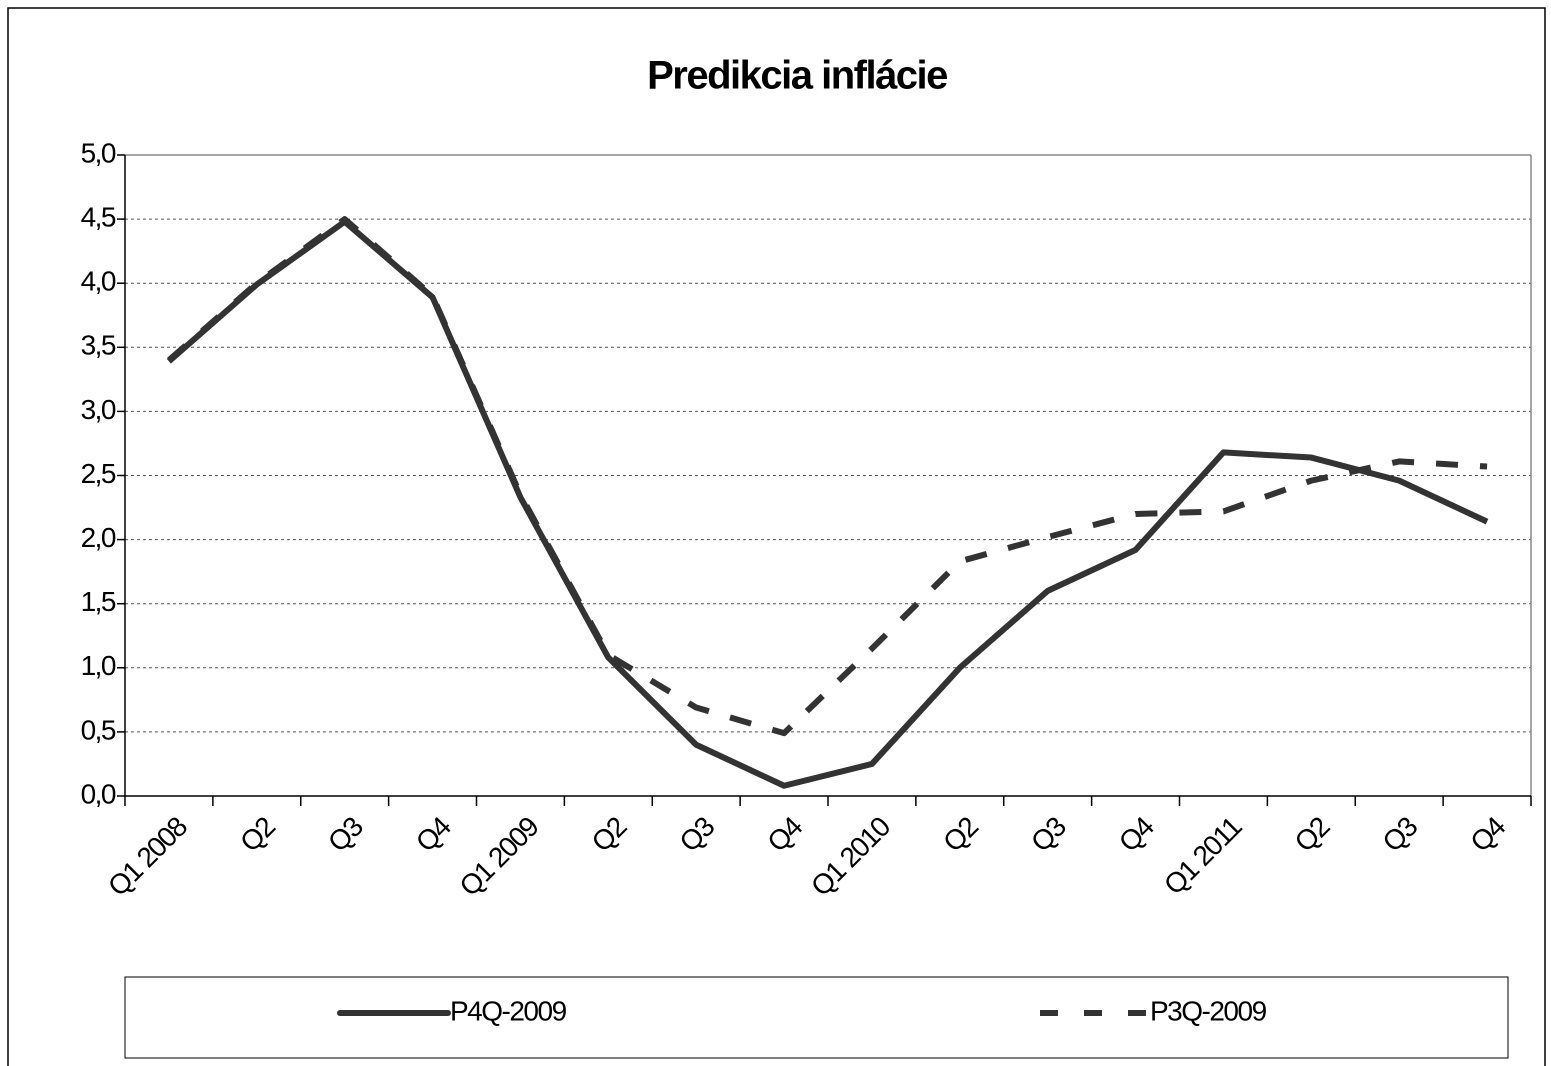  Describe the element at coordinates (98, 537) in the screenshot. I see `y-tick-label: 2,0` at that location.